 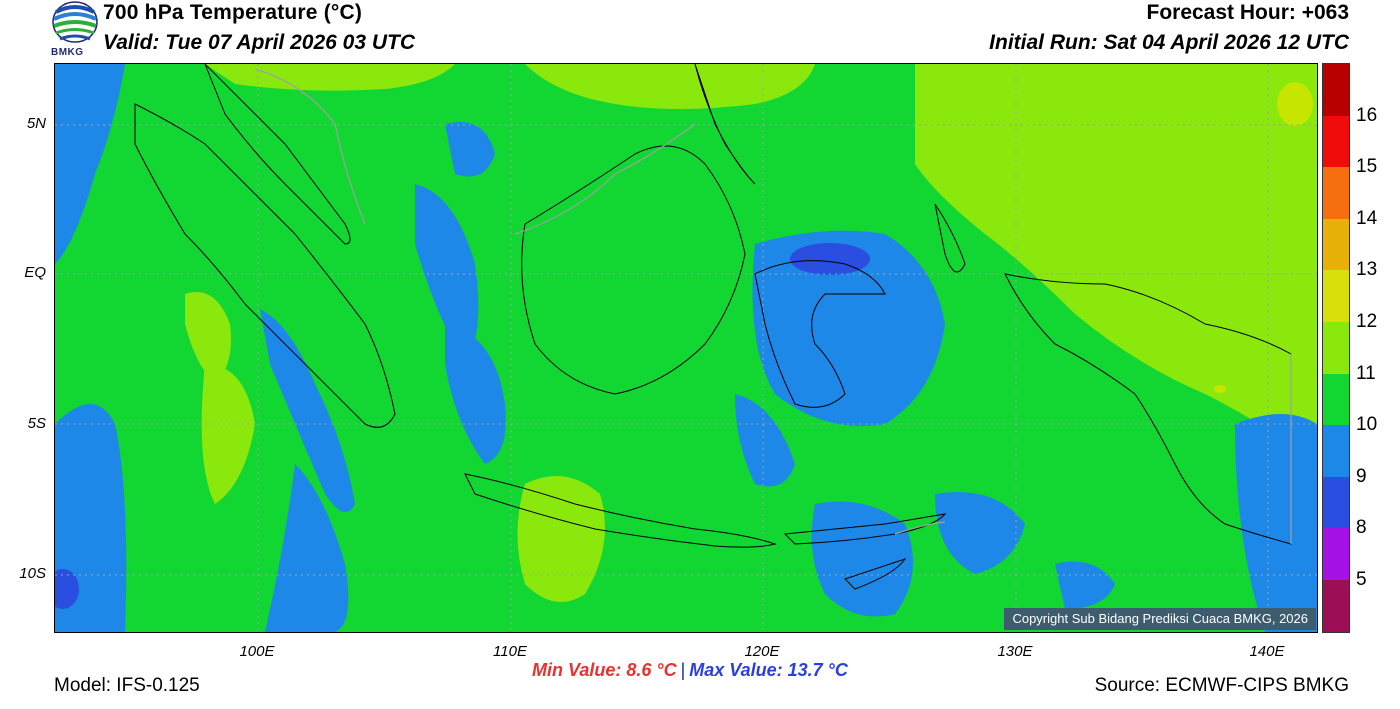 What do you see at coordinates (208, 338) in the screenshot?
I see `field-warm-w` at bounding box center [208, 338].